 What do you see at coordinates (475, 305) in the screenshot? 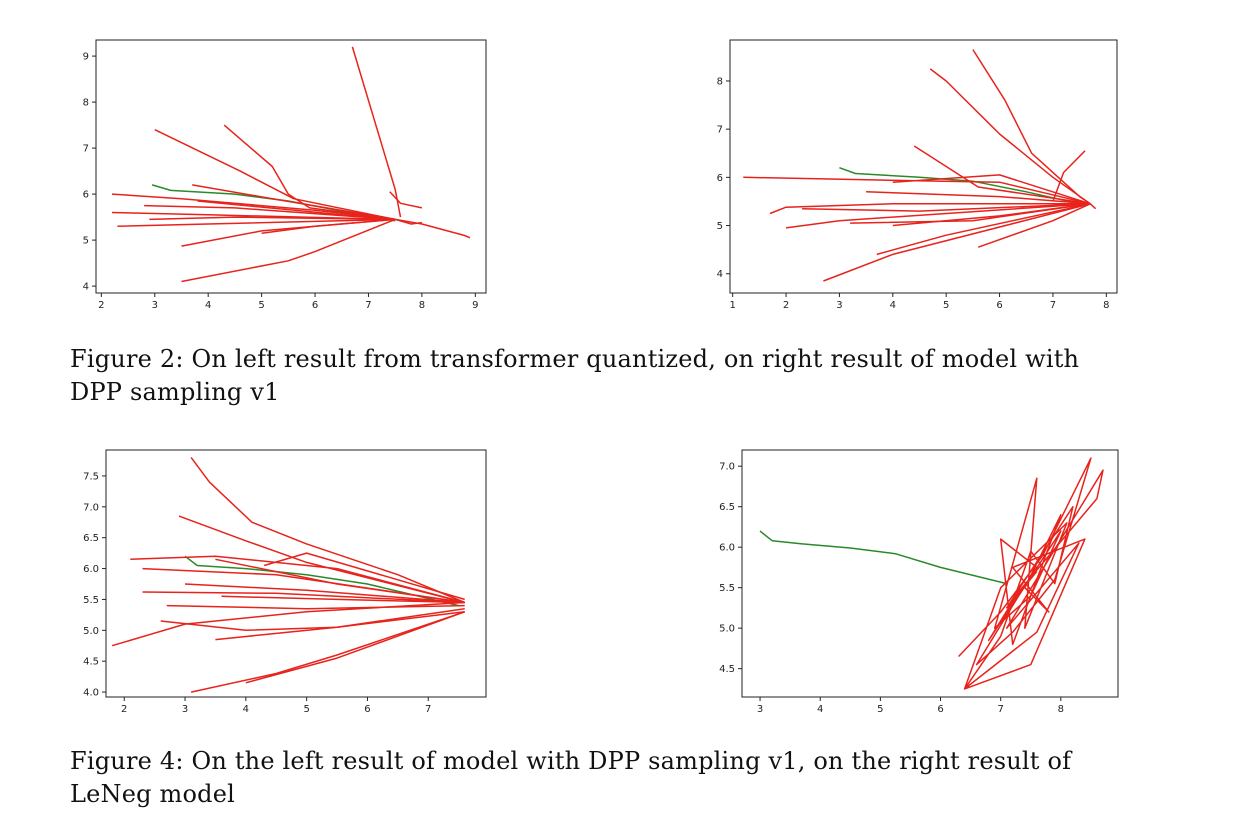
I see `x-tick-label: 9` at bounding box center [475, 305].